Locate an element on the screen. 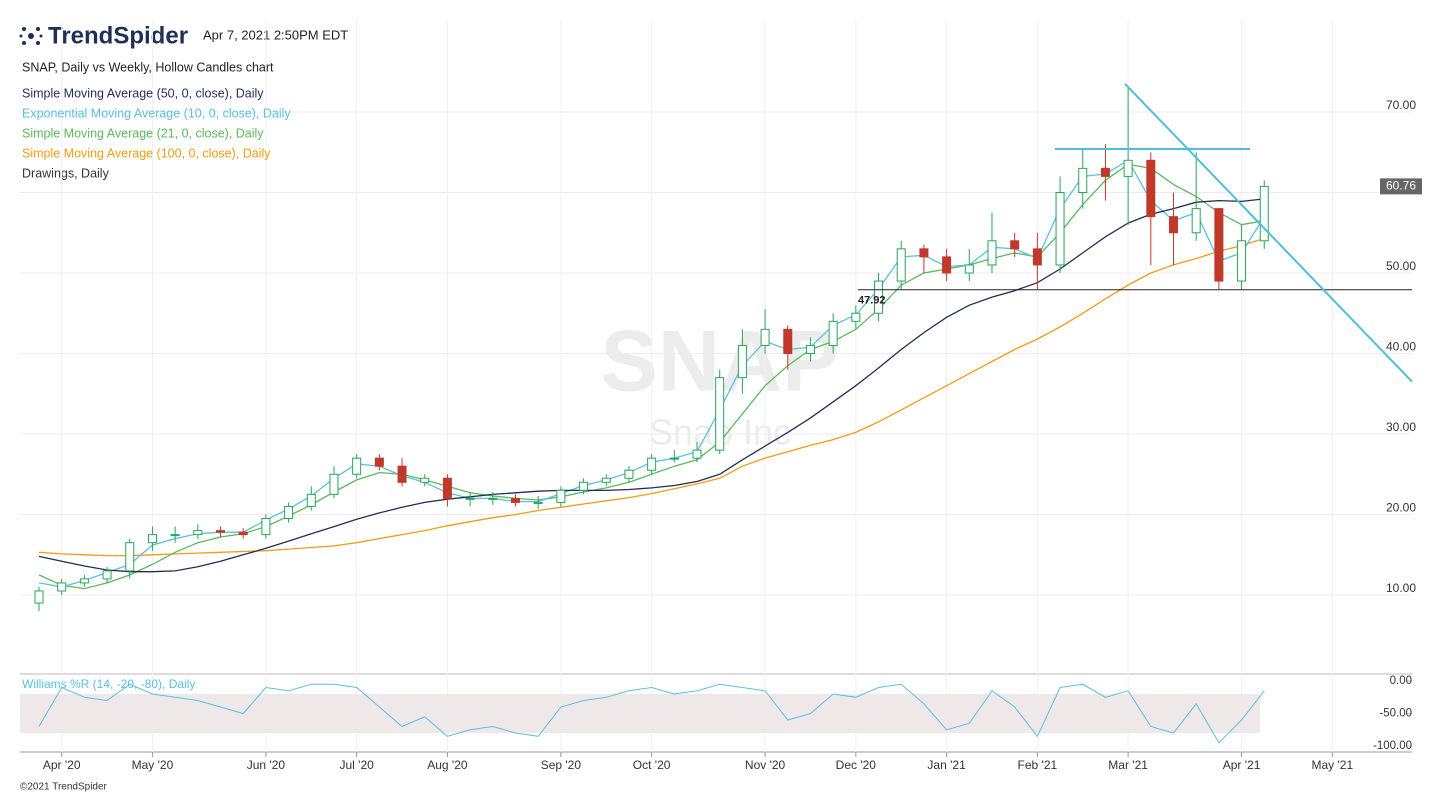 The height and width of the screenshot is (796, 1443). x-tick-label: Jun '20 is located at coordinates (266, 765).